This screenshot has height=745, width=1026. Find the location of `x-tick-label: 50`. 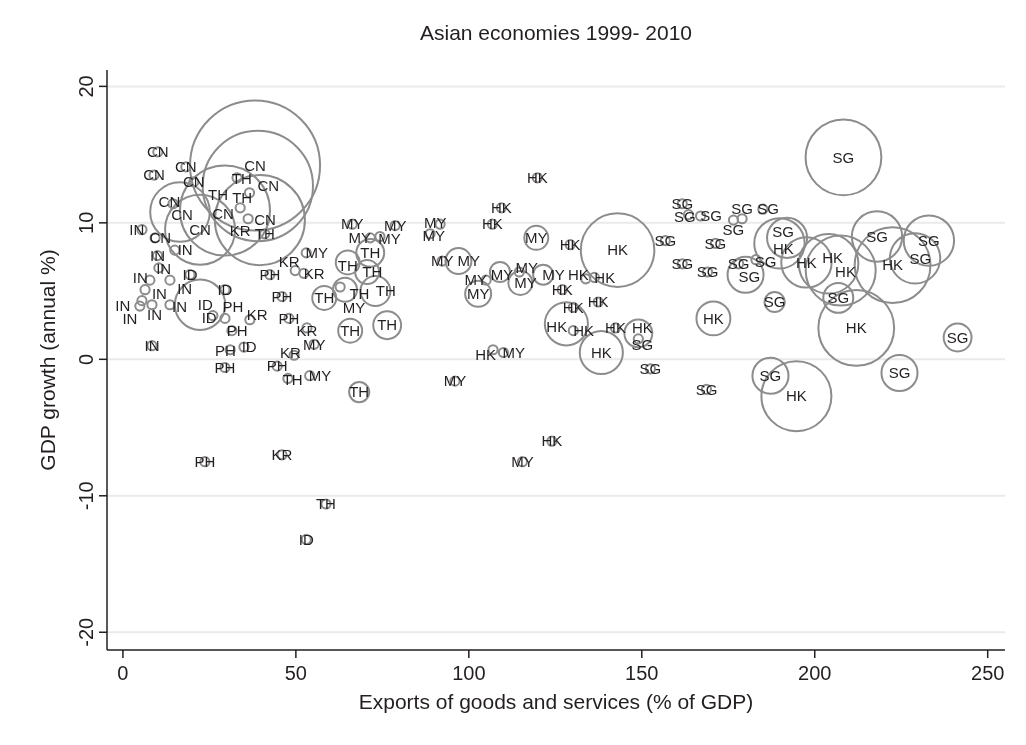

x-tick-label: 50 is located at coordinates (295, 673).